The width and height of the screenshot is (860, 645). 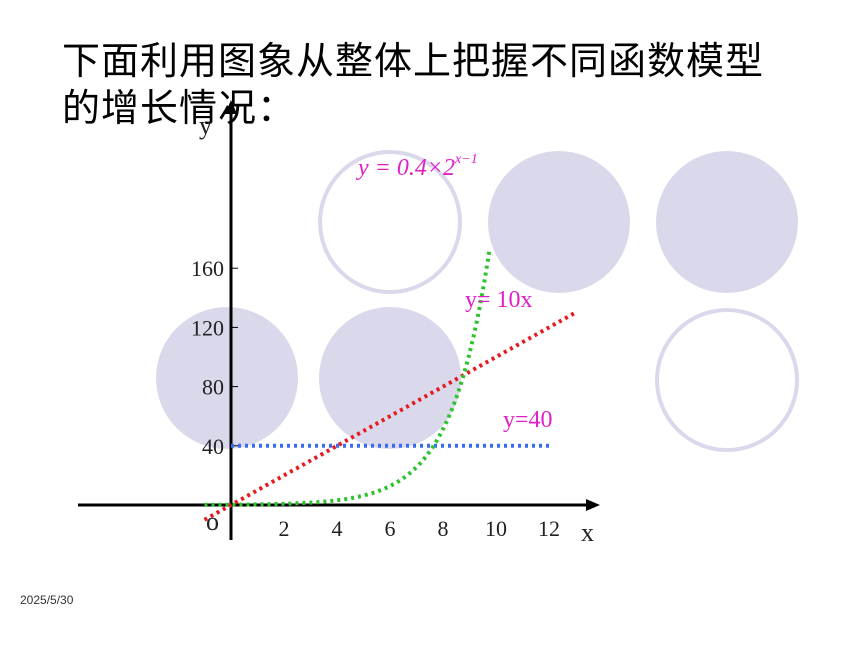 I want to click on series-label-linear: y= 10x, so click(x=499, y=300).